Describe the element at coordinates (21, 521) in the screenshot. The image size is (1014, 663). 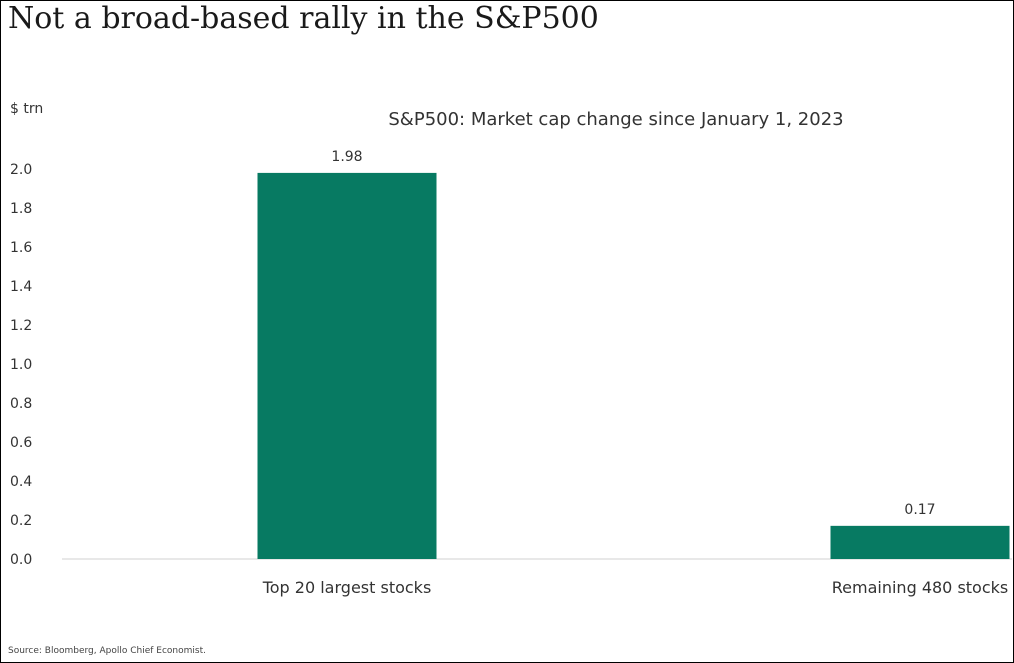
I see `y-tick-label: 0.2` at that location.